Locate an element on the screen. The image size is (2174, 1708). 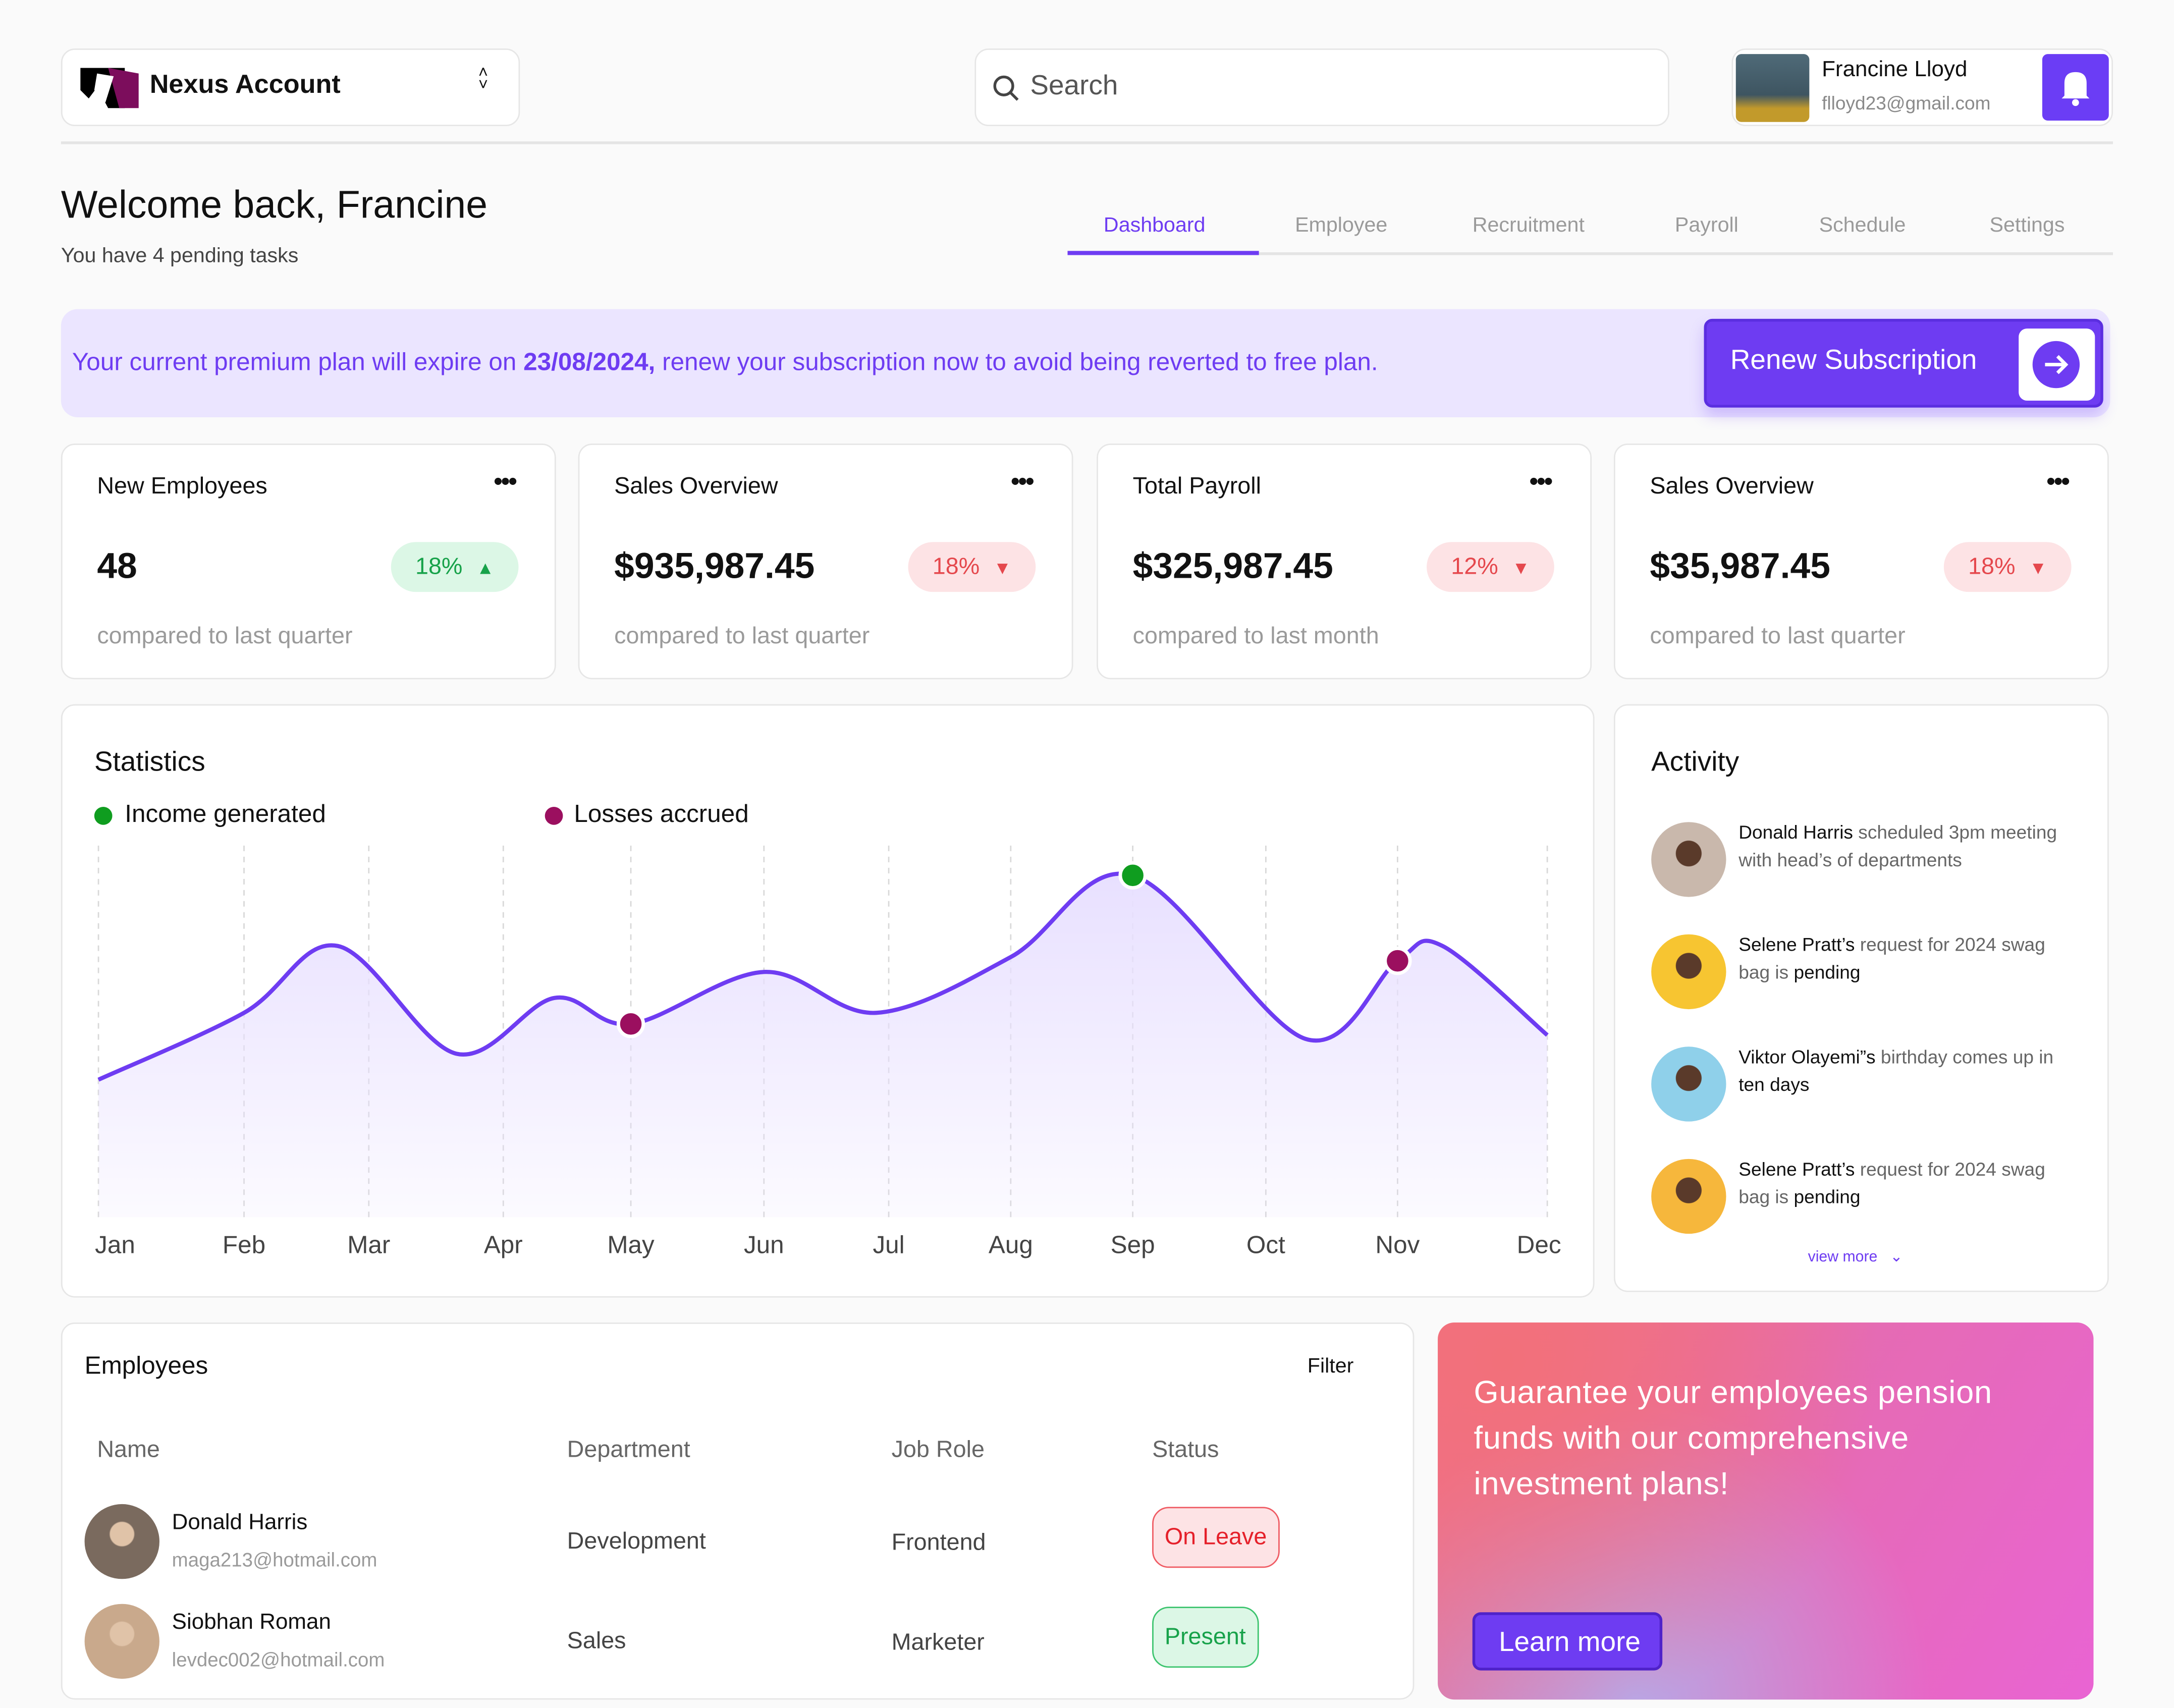
tab-employee: Employee is located at coordinates (1341, 225).